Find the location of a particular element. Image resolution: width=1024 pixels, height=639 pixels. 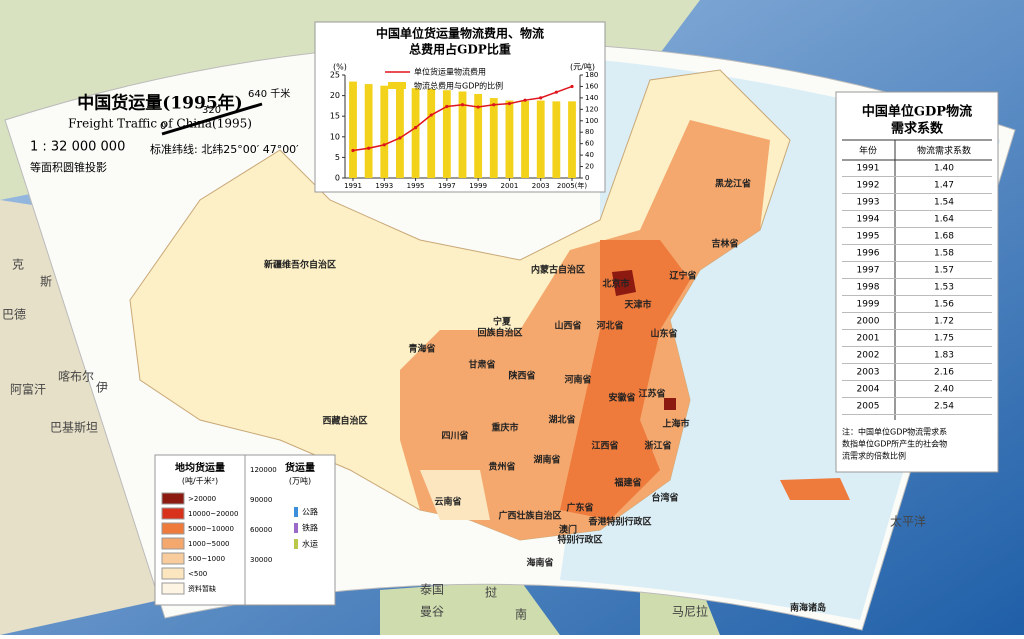

x-tick-label: 2001 is located at coordinates (510, 186).